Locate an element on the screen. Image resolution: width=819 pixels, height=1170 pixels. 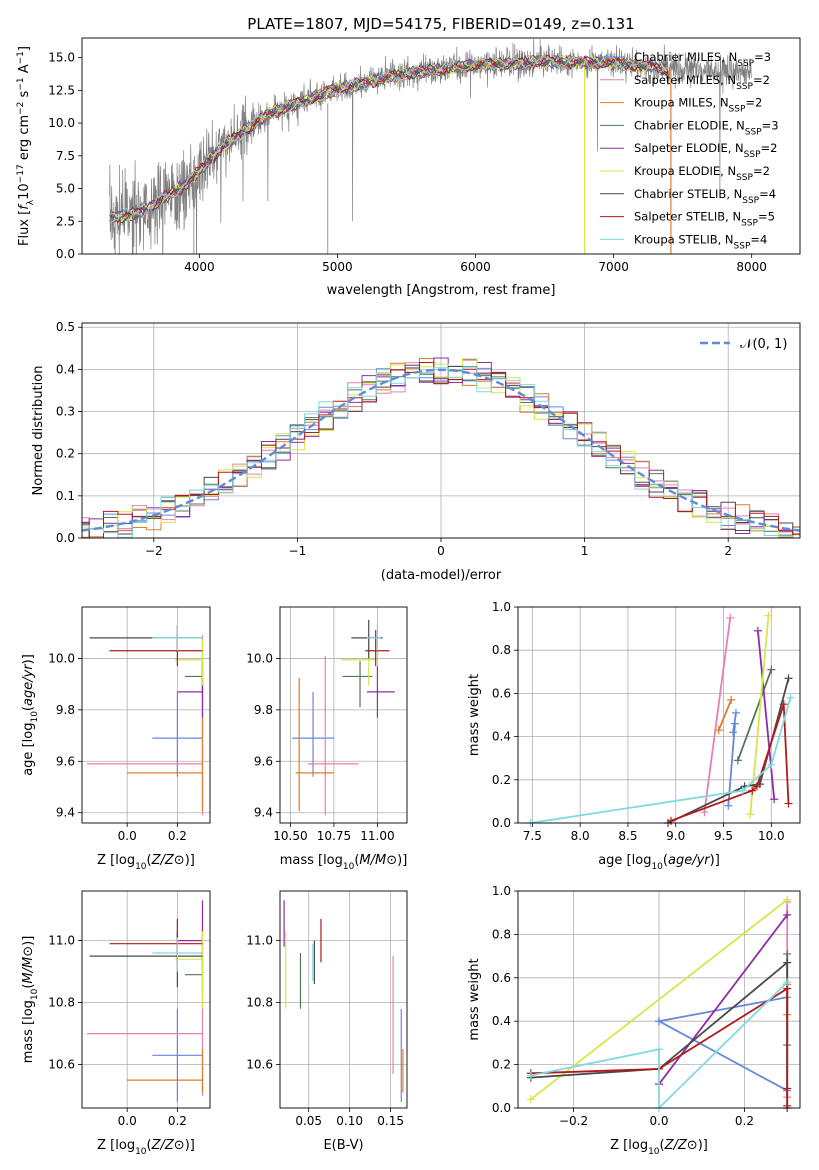
x-tick-label: 10.50 is located at coordinates (290, 836).